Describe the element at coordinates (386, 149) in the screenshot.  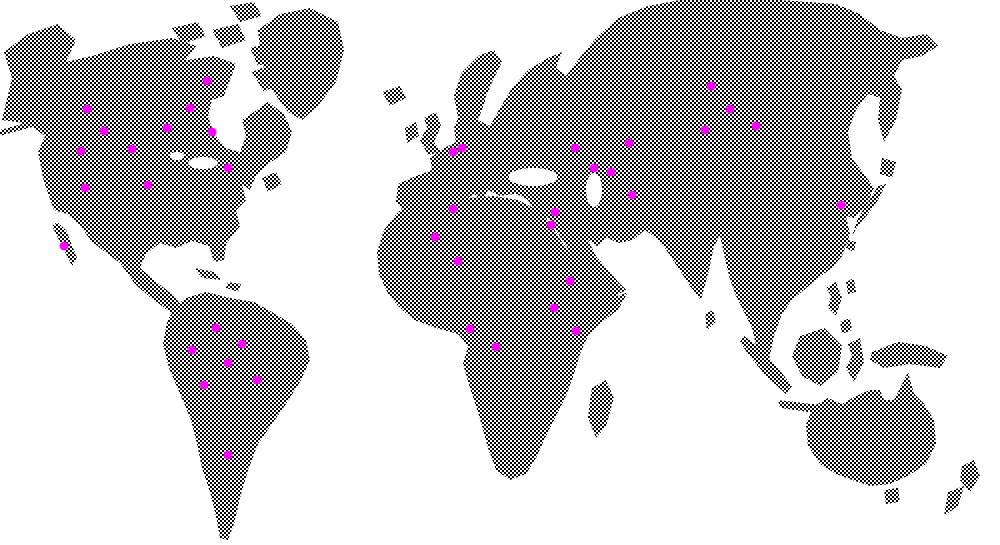
I see `inland-water` at that location.